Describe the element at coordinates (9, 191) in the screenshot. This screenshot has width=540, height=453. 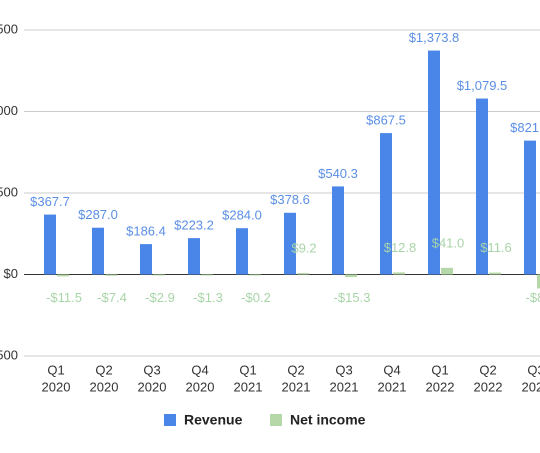
I see `y-tick-label: $500` at that location.